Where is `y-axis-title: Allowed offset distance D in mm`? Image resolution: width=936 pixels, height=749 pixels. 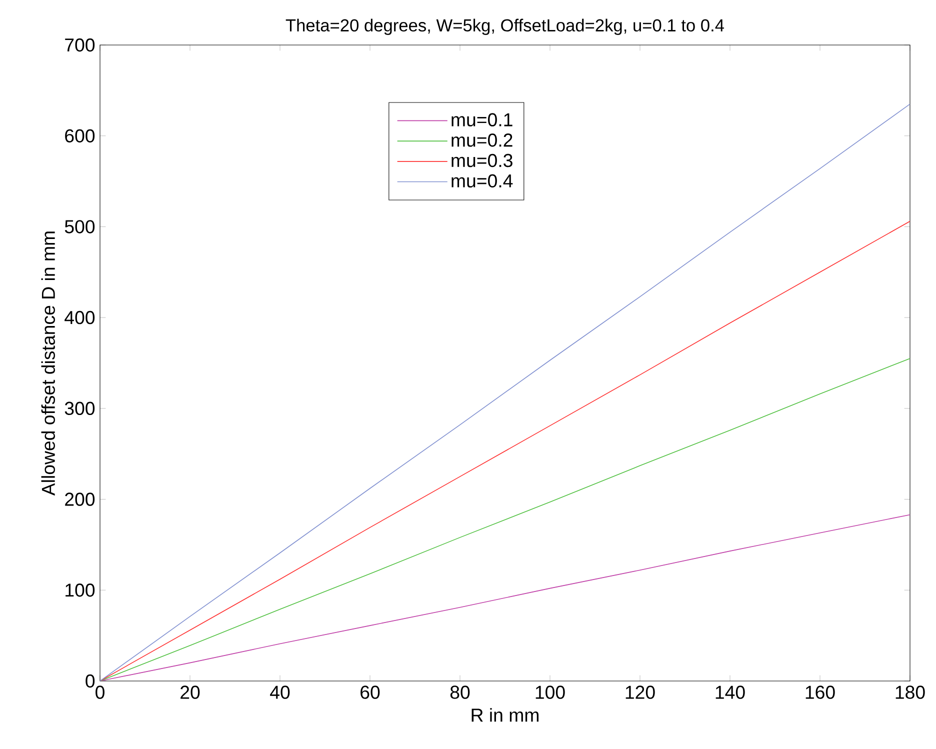 y-axis-title: Allowed offset distance D in mm is located at coordinates (48, 364).